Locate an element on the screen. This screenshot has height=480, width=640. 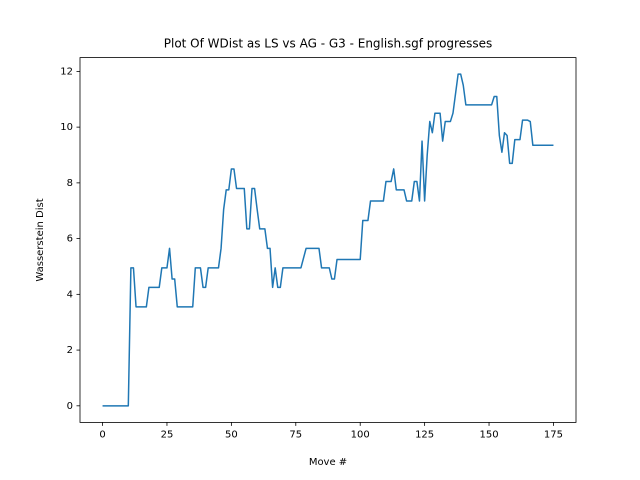
x-tick-label: 75 is located at coordinates (295, 434).